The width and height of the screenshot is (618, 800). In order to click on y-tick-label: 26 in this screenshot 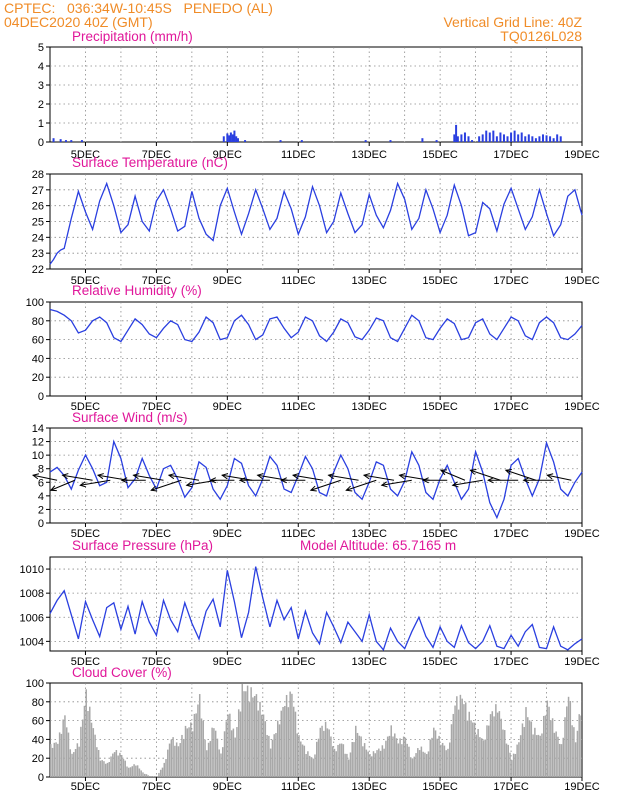, I will do `click(38, 207)`.